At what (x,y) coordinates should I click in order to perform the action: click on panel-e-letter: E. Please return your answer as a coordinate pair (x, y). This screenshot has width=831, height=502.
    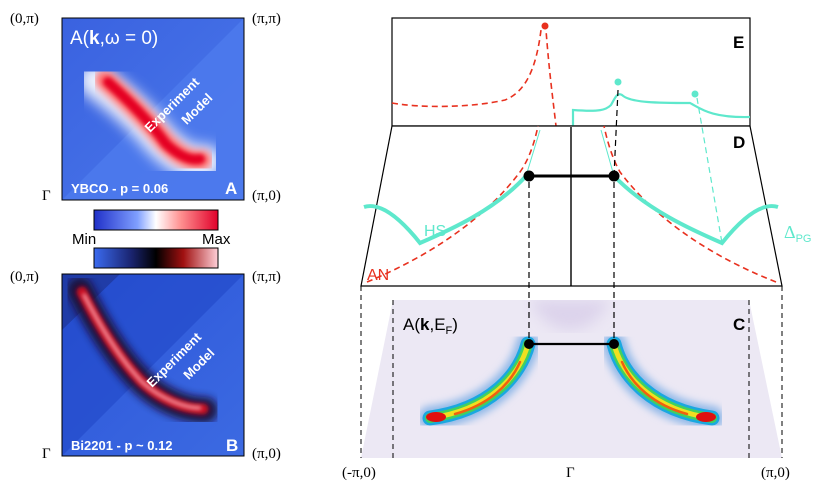
    Looking at the image, I should click on (738, 42).